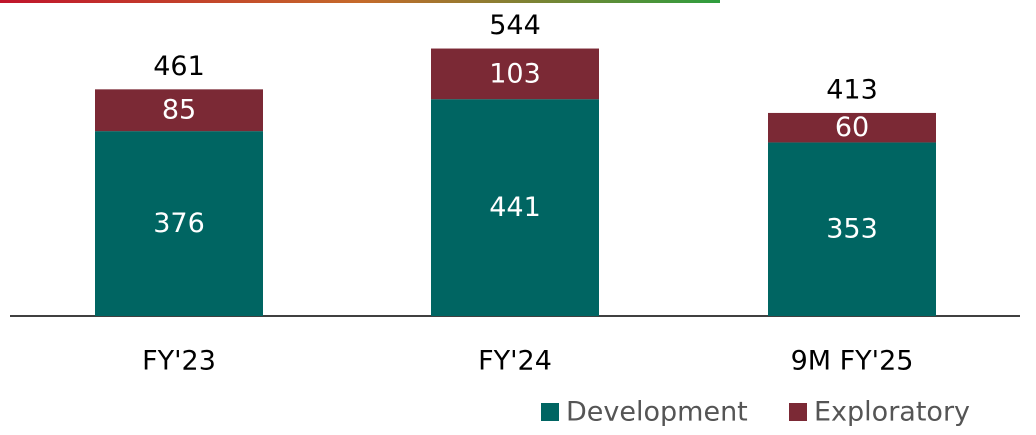 Image resolution: width=1036 pixels, height=435 pixels. I want to click on x-tick-label: FY'24, so click(515, 361).